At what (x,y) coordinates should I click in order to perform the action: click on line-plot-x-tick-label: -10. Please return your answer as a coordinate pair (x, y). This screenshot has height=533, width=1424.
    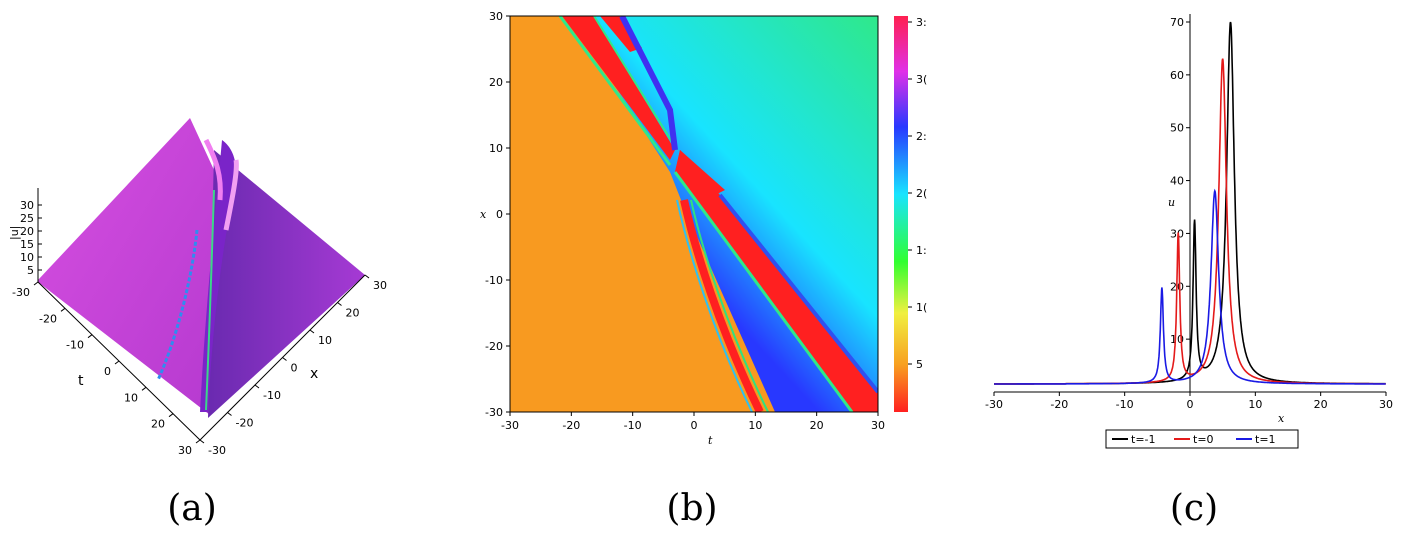
    Looking at the image, I should click on (1125, 404).